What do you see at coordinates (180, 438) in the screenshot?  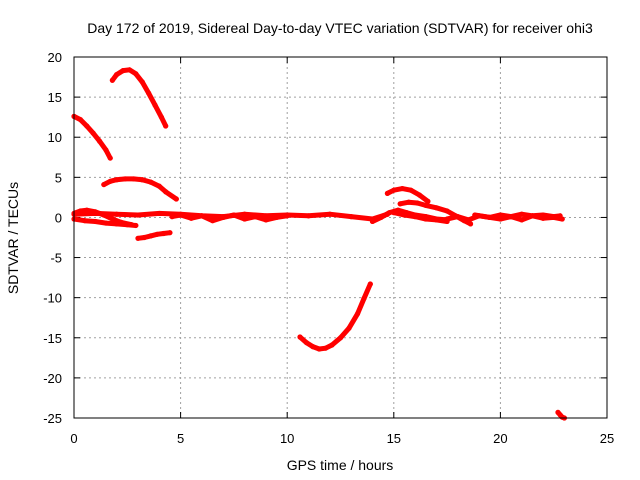 I see `x-tick-label: 5` at bounding box center [180, 438].